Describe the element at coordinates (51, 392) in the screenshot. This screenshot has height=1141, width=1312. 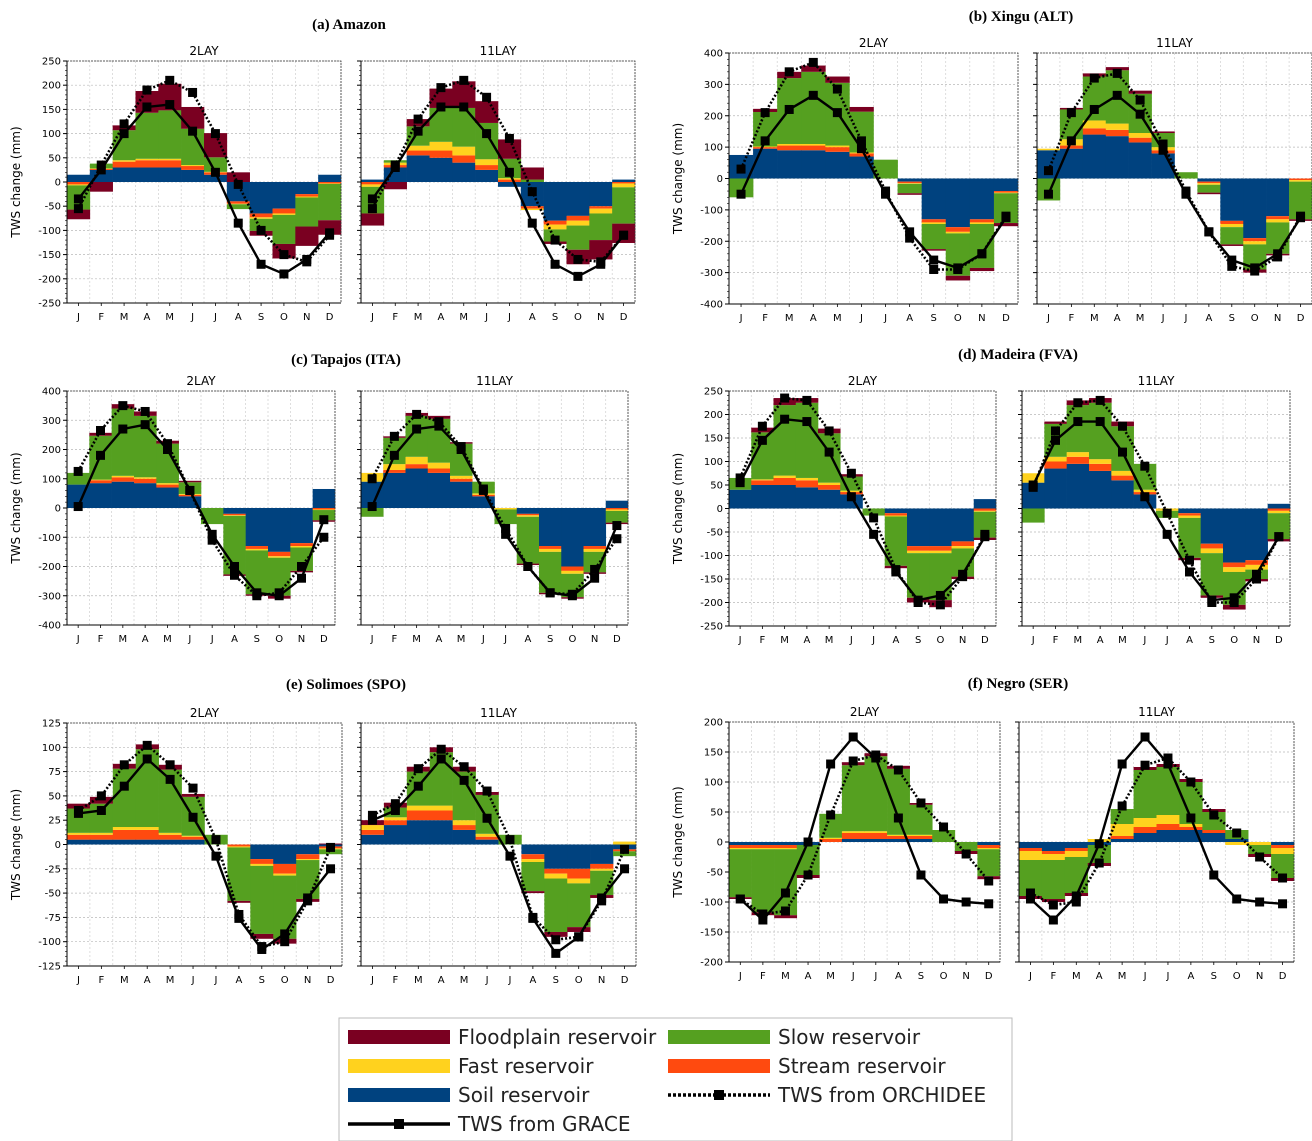
I see `y-tick-label: 400` at that location.